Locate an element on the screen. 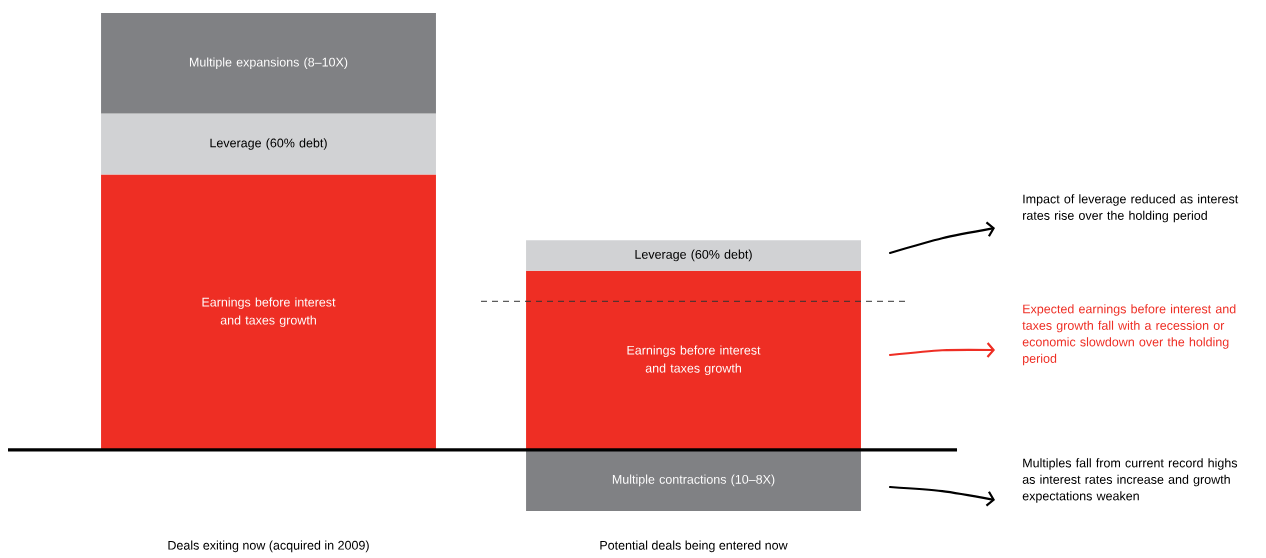  x-tick-label: Deals exiting now (acquired in 2009) is located at coordinates (268, 546).